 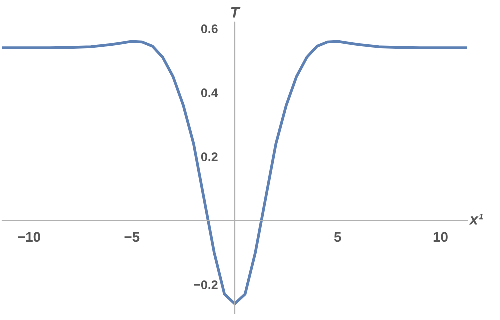 What do you see at coordinates (441, 237) in the screenshot?
I see `x-tick-label: 10` at bounding box center [441, 237].